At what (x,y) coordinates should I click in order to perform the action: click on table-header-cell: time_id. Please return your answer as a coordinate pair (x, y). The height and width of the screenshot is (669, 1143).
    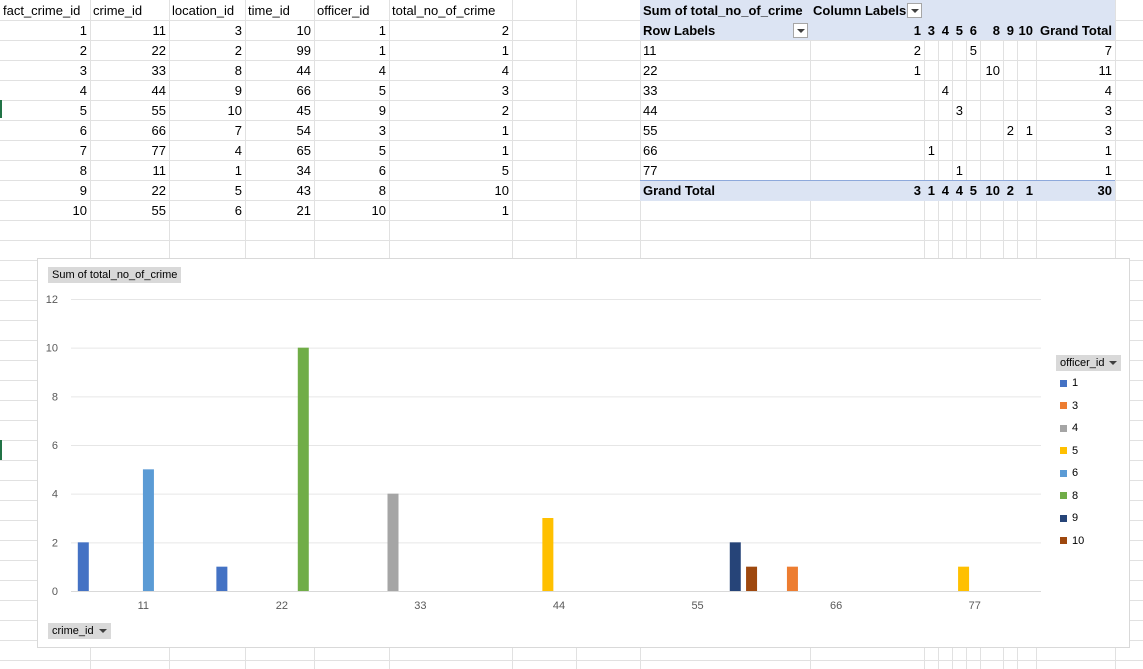
    Looking at the image, I should click on (269, 10).